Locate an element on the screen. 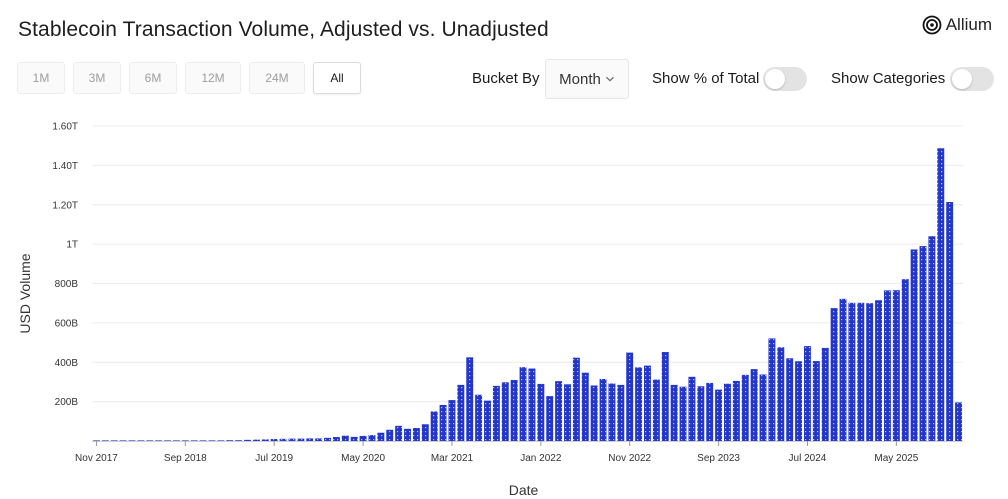 Image resolution: width=1008 pixels, height=499 pixels. x-tick-label: Mar 2021 is located at coordinates (452, 458).